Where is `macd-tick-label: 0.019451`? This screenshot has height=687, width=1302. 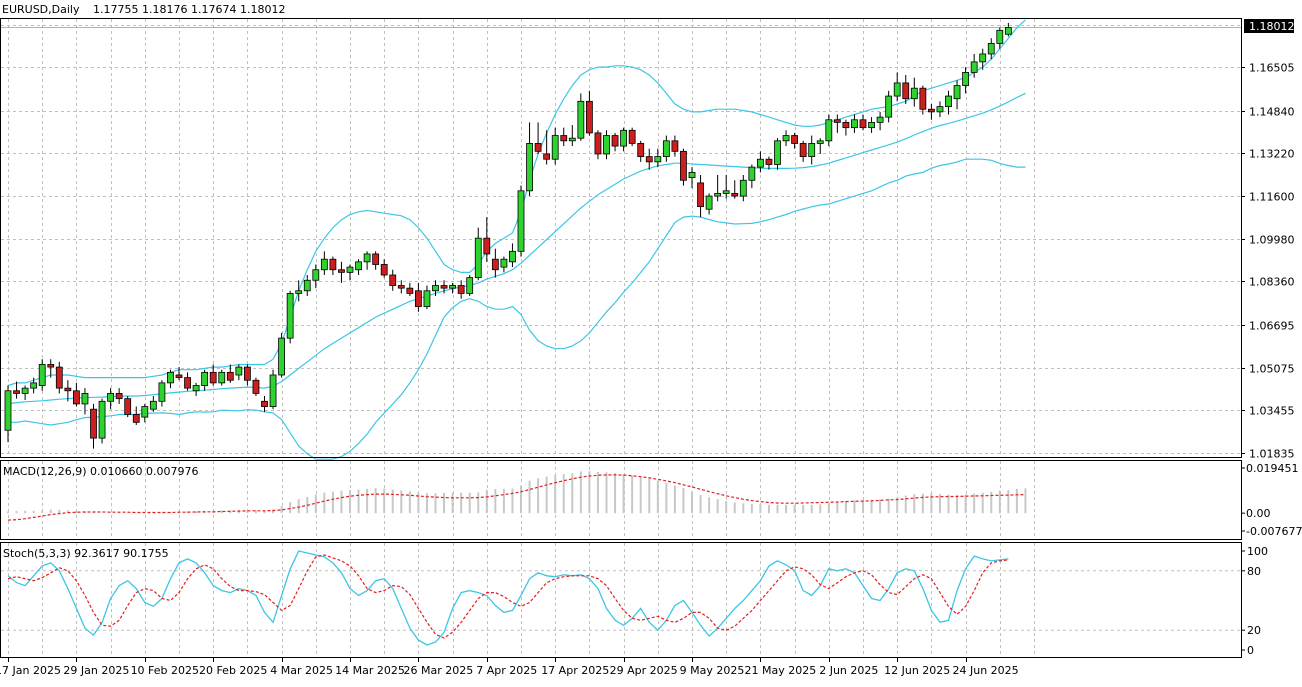 macd-tick-label: 0.019451 is located at coordinates (1272, 468).